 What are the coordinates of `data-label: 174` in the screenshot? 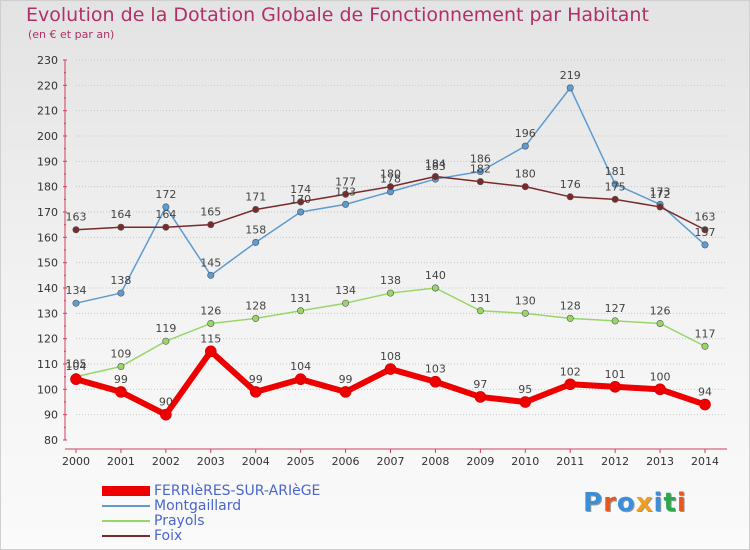 It's located at (300, 189).